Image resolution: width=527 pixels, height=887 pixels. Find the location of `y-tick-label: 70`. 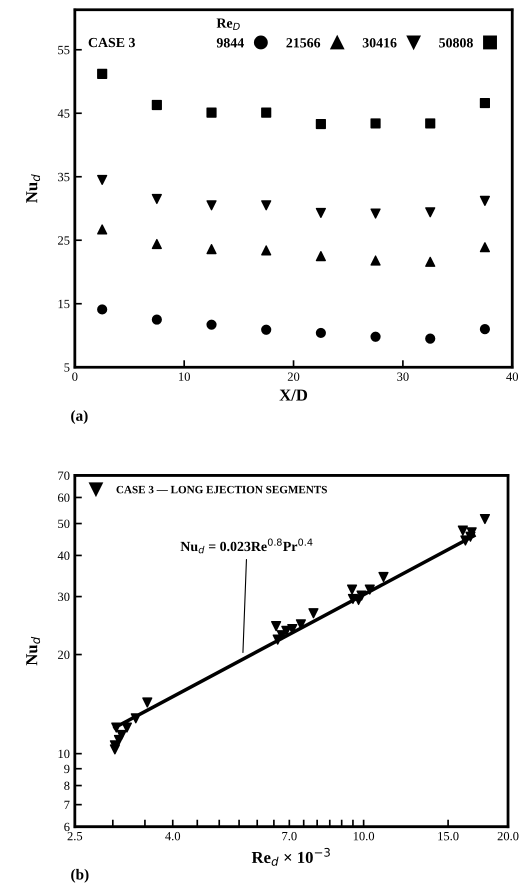

y-tick-label: 70 is located at coordinates (64, 475).